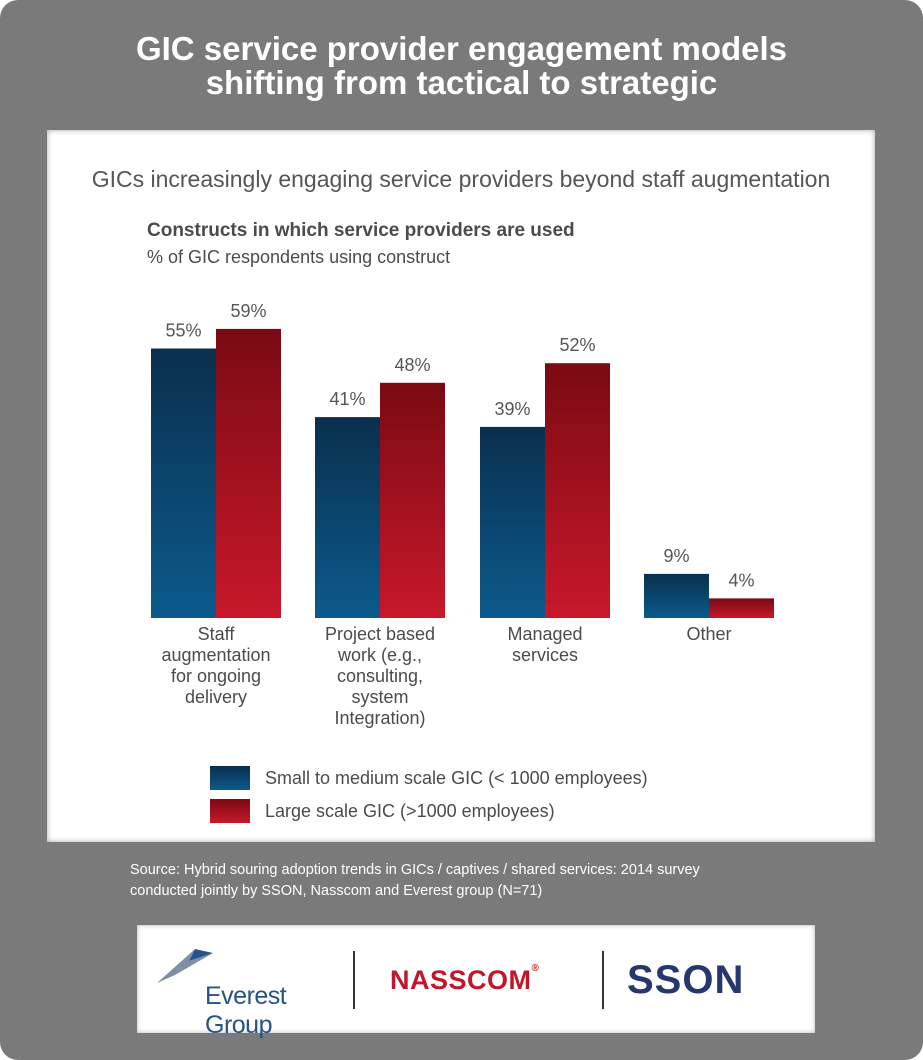 The width and height of the screenshot is (923, 1060). Describe the element at coordinates (686, 980) in the screenshot. I see `sson-logo: SSON` at that location.